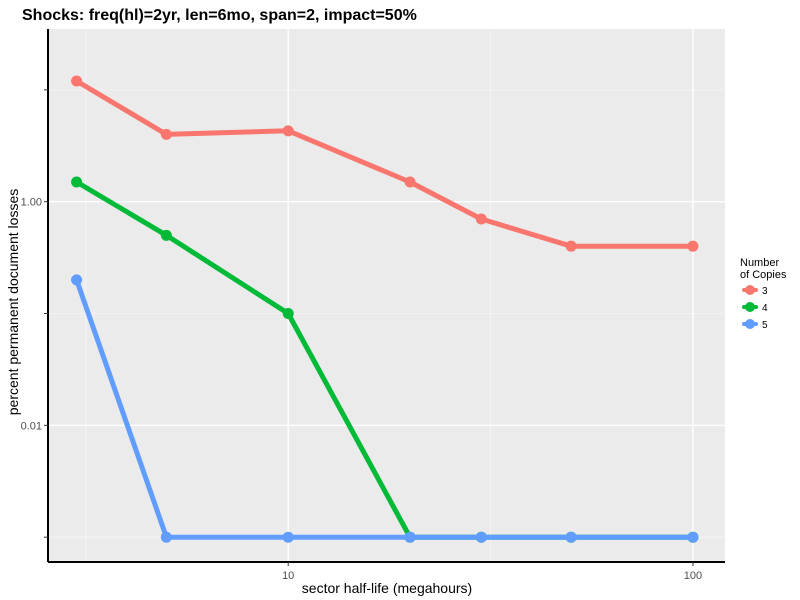 The image size is (800, 600). I want to click on x-tick-label: 100, so click(693, 576).